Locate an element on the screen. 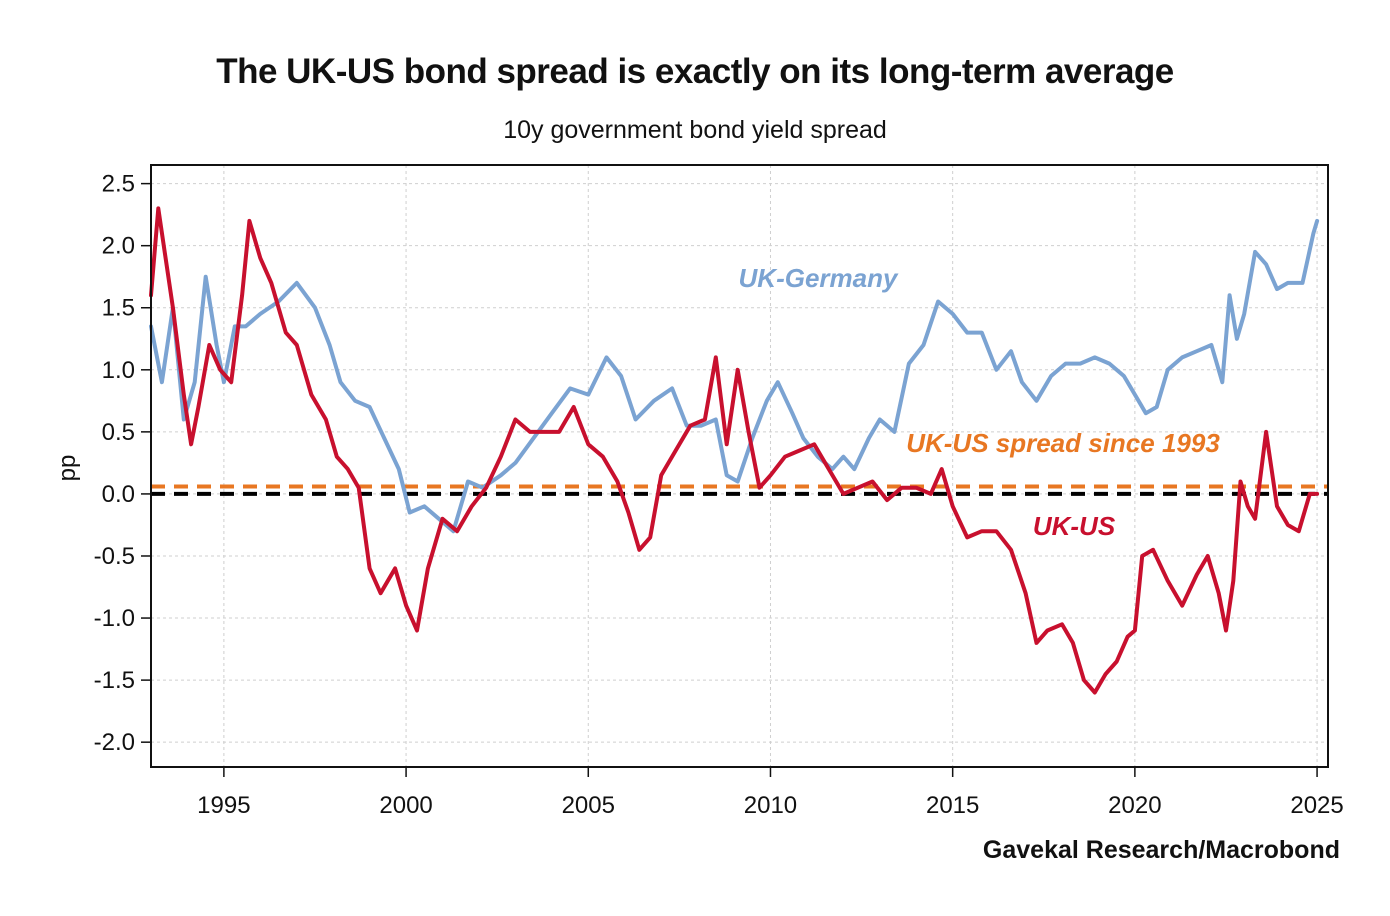 The image size is (1390, 916). chart-subtitle: 10y government bond yield spread is located at coordinates (695, 130).